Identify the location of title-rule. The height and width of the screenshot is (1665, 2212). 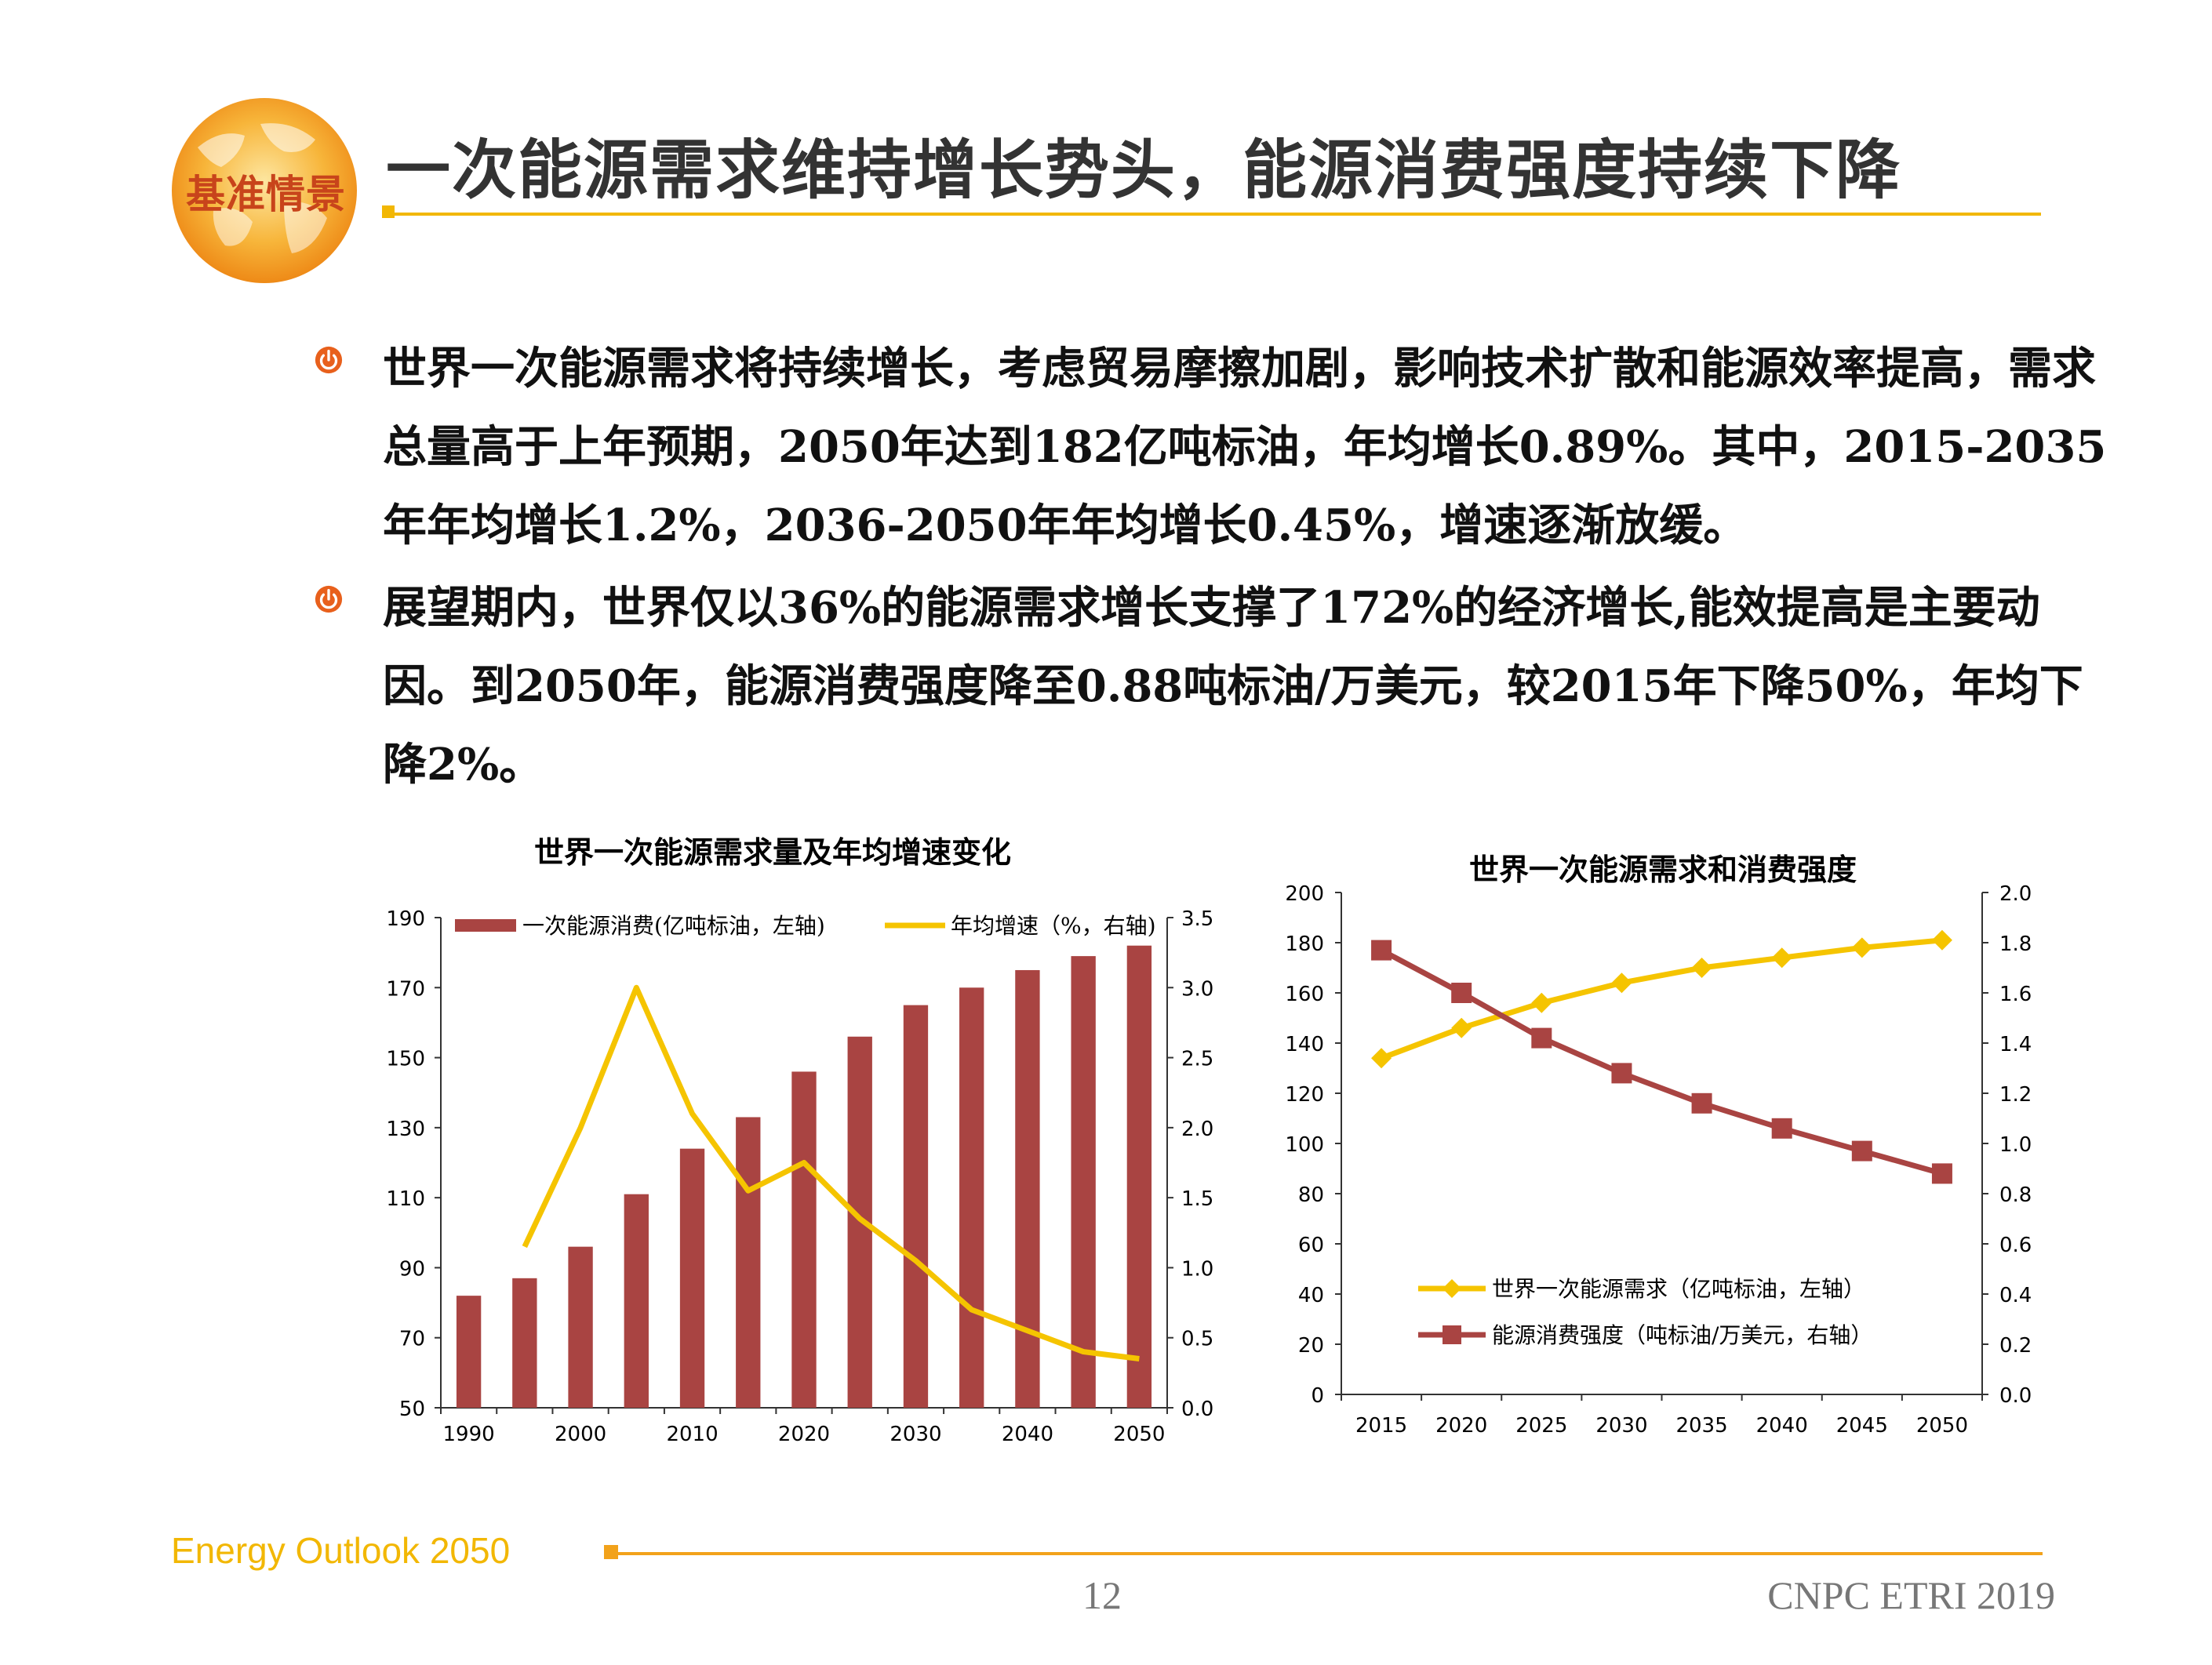
(1214, 214).